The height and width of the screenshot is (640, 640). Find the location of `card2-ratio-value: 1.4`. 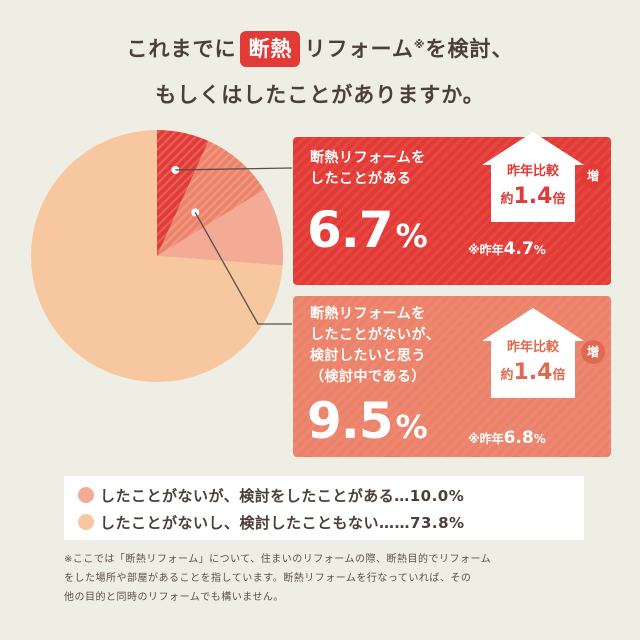

card2-ratio-value: 1.4 is located at coordinates (533, 372).